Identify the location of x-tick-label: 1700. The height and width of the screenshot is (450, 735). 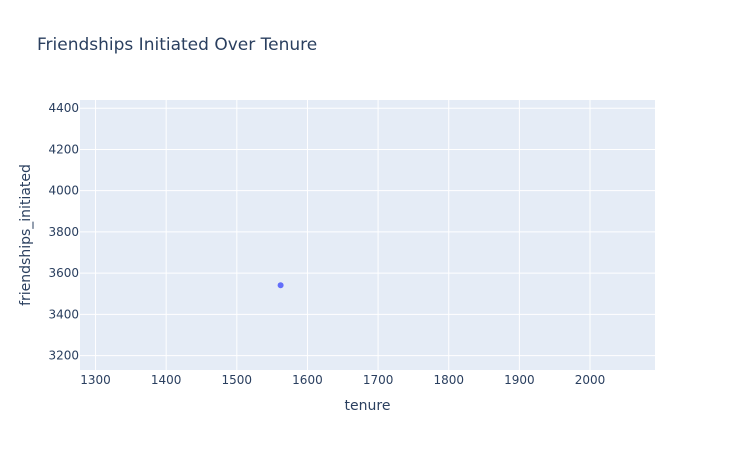
(378, 380).